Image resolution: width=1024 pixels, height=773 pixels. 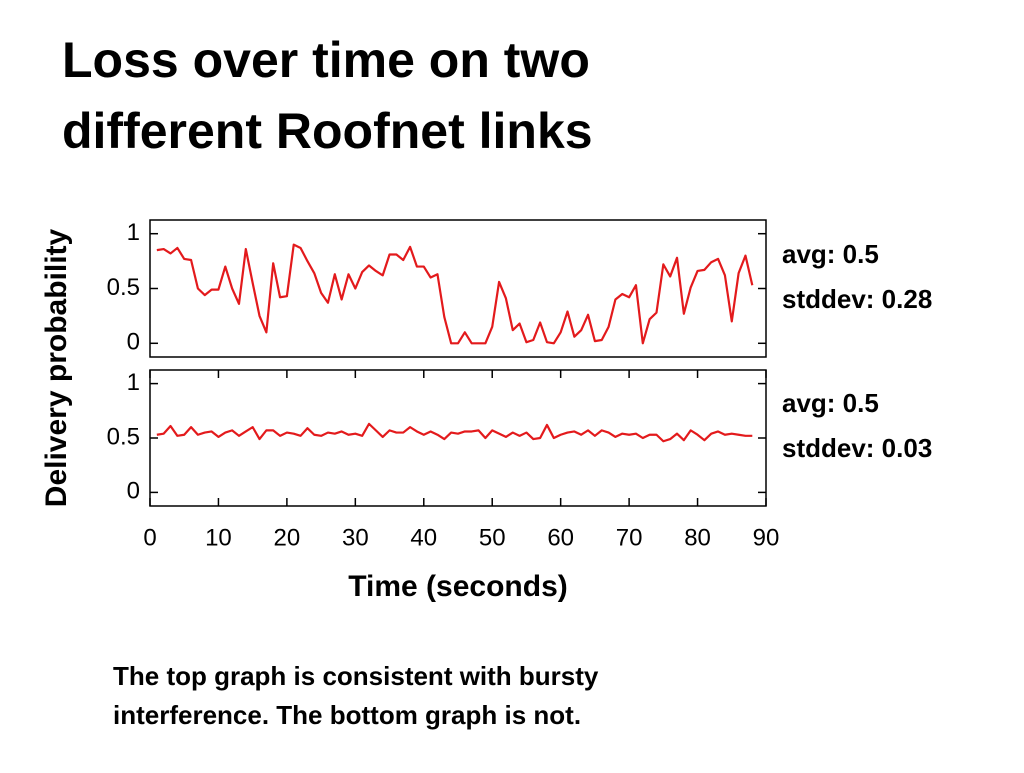 What do you see at coordinates (355, 537) in the screenshot?
I see `x-tick-label: 30` at bounding box center [355, 537].